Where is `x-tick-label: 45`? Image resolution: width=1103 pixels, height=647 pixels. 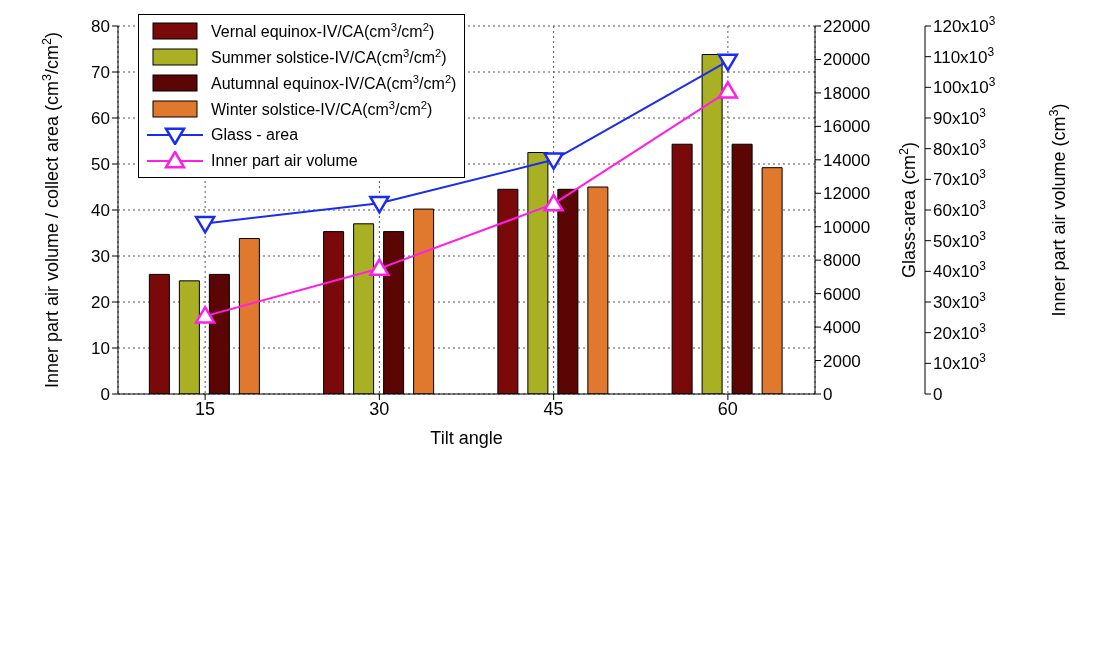
x-tick-label: 45 is located at coordinates (553, 408).